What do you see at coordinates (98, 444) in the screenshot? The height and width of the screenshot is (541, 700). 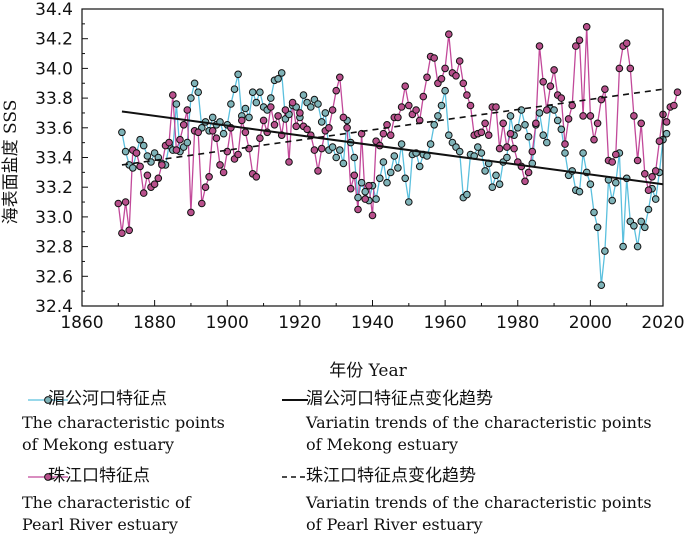 I see `legend-mekong-en-2: of Mekong estuary` at bounding box center [98, 444].